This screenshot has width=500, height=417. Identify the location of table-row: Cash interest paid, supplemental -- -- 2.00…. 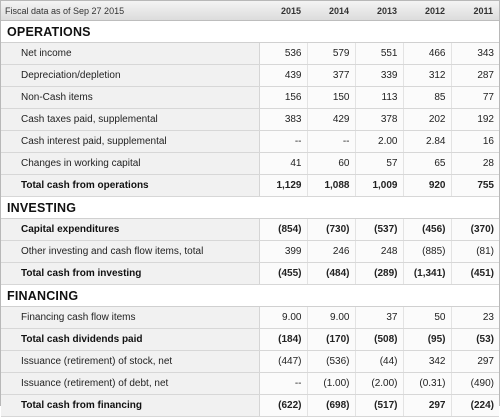
(250, 141).